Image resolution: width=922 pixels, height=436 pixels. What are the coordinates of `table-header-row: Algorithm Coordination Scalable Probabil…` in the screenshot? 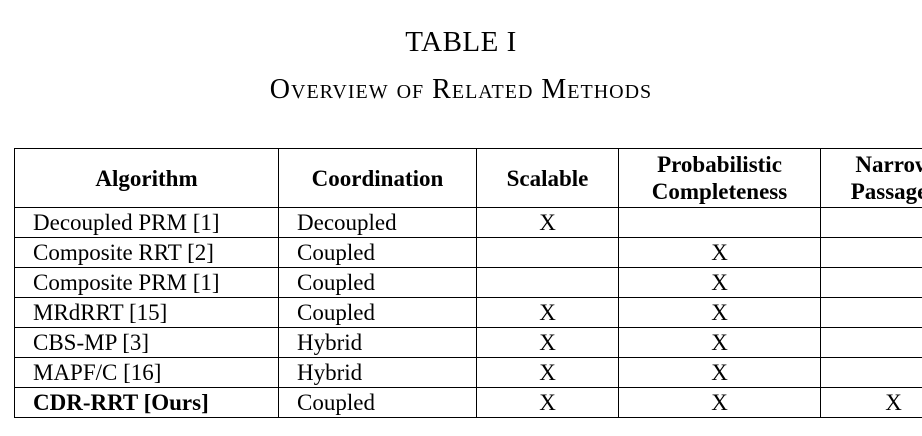 It's located at (468, 178).